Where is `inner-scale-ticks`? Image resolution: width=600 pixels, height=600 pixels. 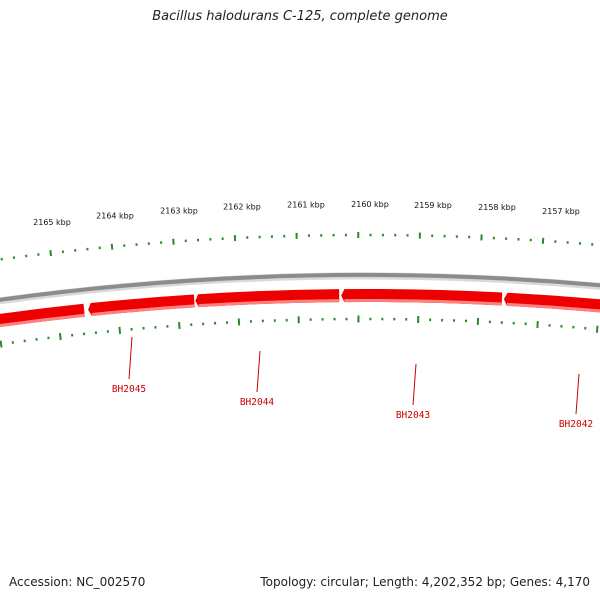 inner-scale-ticks is located at coordinates (299, 331).